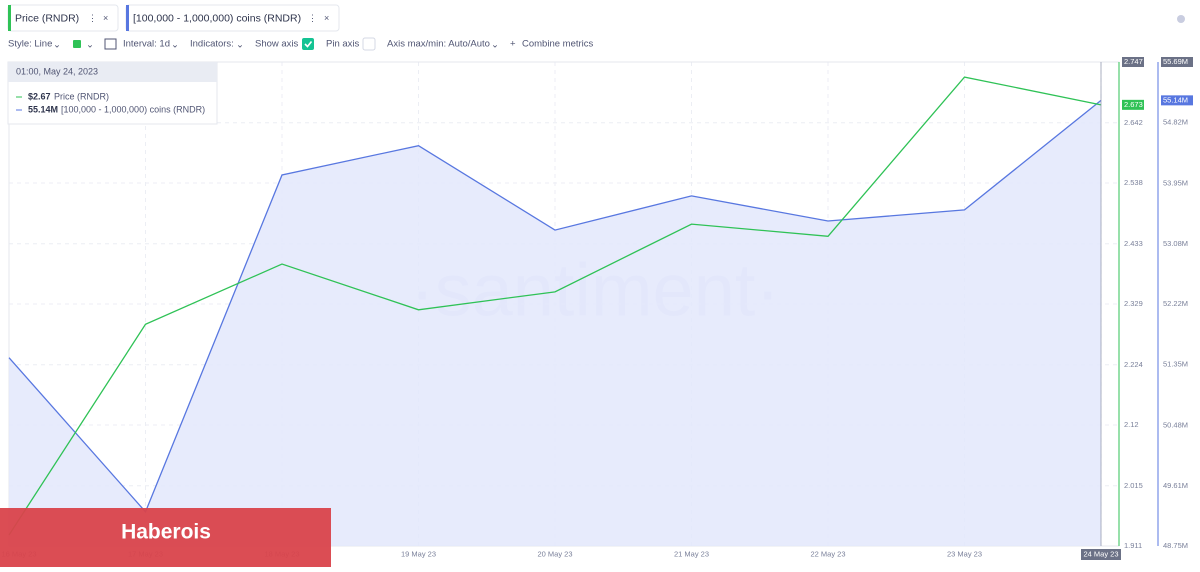 The height and width of the screenshot is (572, 1200). What do you see at coordinates (691, 553) in the screenshot?
I see `x-tick-label: 21 May 23` at bounding box center [691, 553].